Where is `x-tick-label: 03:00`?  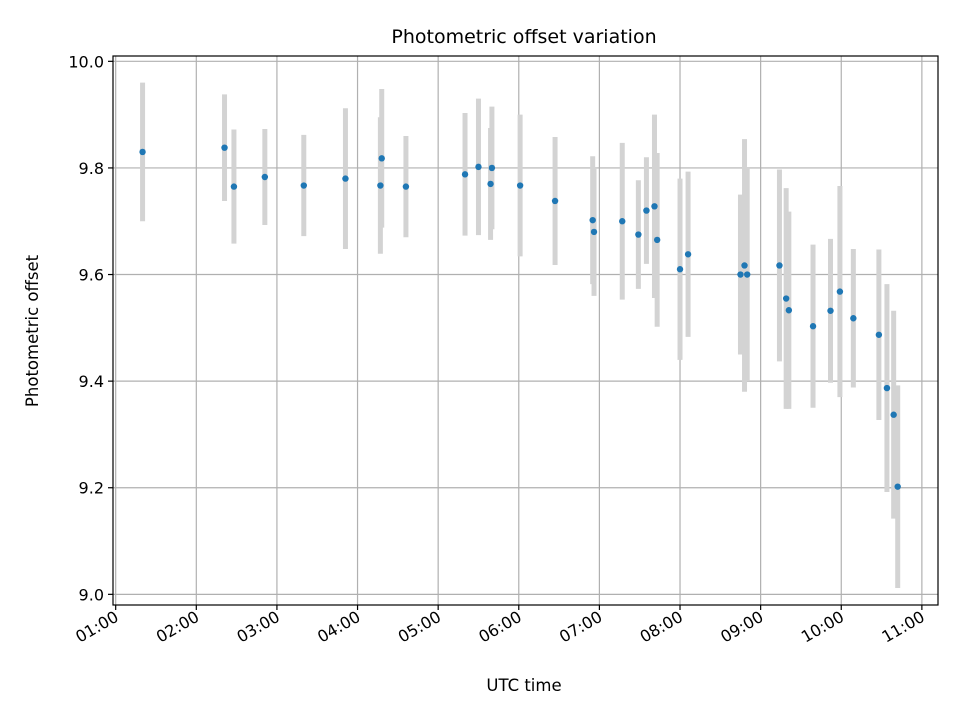
x-tick-label: 03:00 is located at coordinates (257, 627).